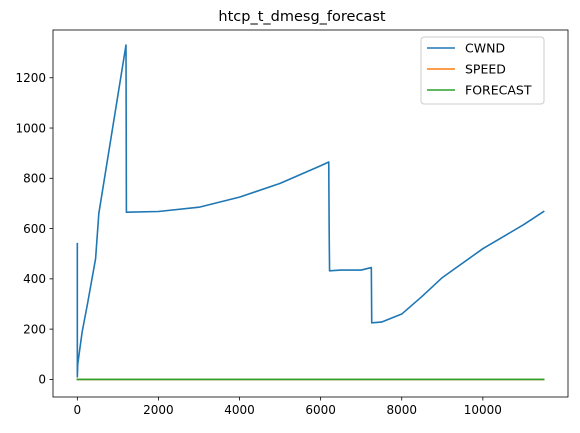 The width and height of the screenshot is (580, 433). I want to click on y-tick-label: 800, so click(34, 179).